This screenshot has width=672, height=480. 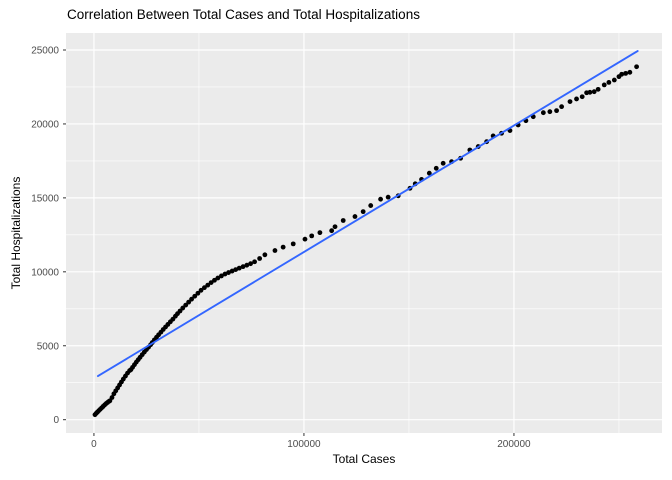 I want to click on y-axis-label: Total Hospitalizations, so click(x=16, y=233).